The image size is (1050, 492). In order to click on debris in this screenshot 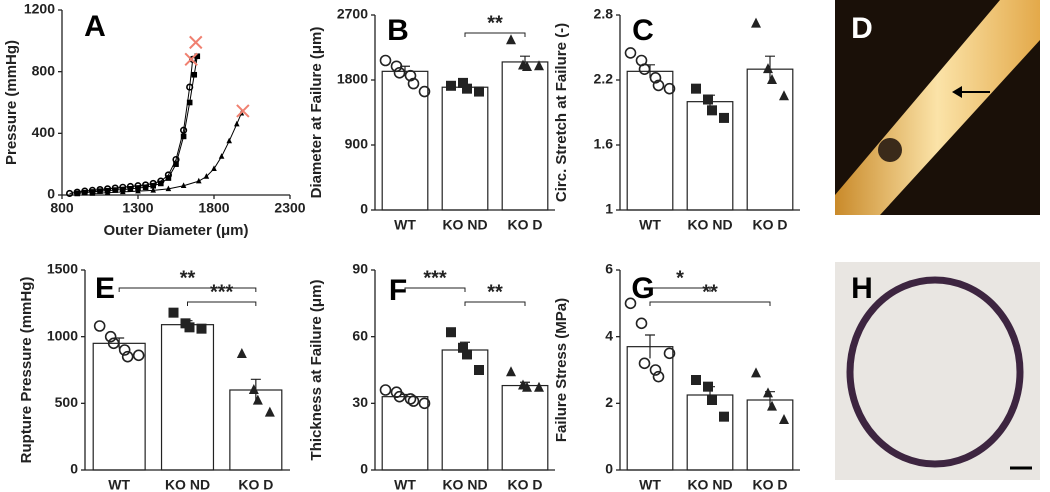, I will do `click(890, 150)`.